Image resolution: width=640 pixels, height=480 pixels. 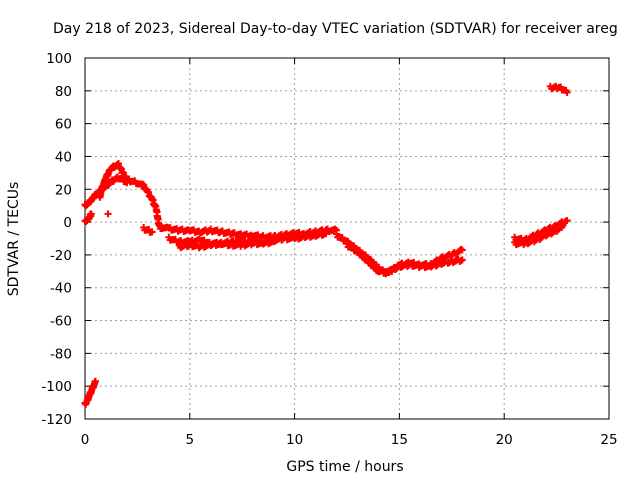 What do you see at coordinates (56, 420) in the screenshot?
I see `y-tick-label: -120` at bounding box center [56, 420].